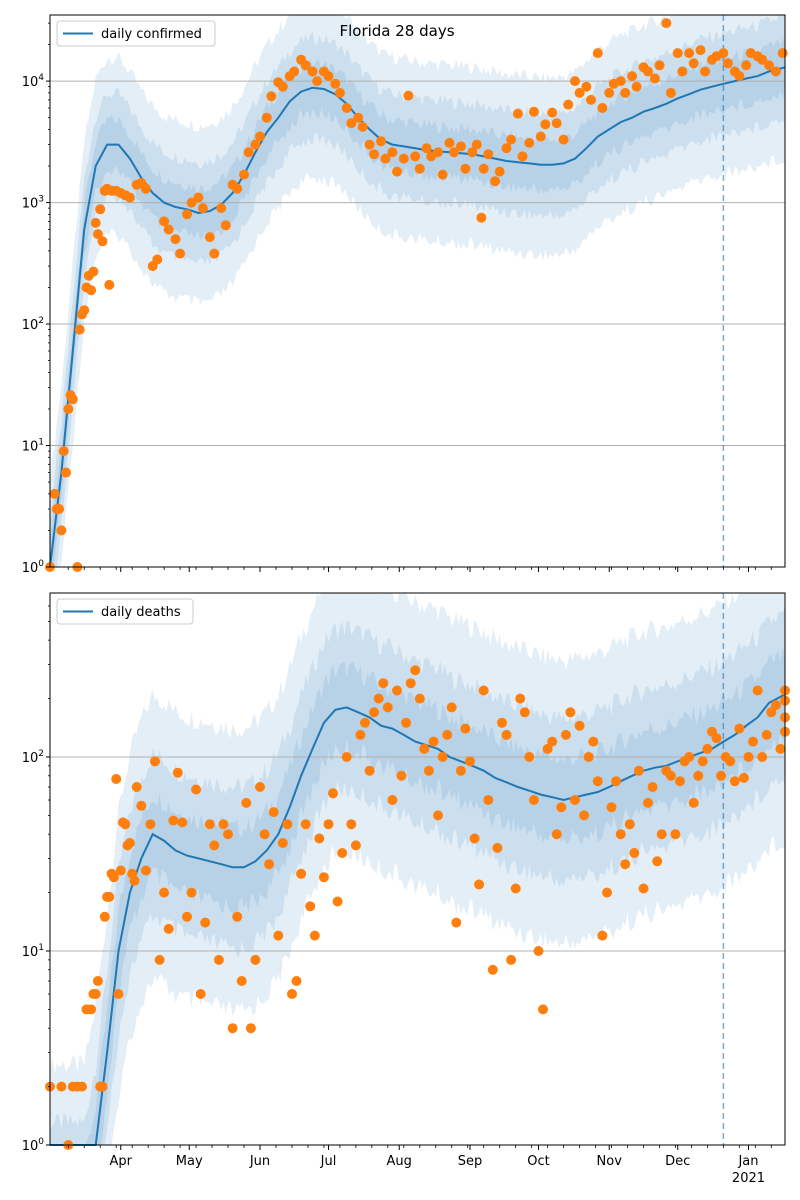 The width and height of the screenshot is (800, 1200). What do you see at coordinates (399, 1161) in the screenshot?
I see `x-tick-label: Aug` at bounding box center [399, 1161].